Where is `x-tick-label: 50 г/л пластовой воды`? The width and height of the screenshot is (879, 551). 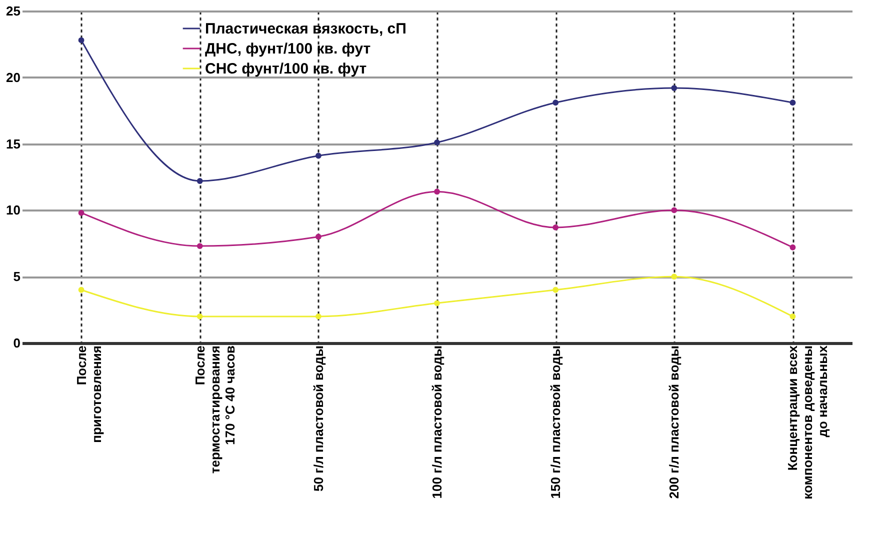 x-tick-label: 50 г/л пластовой воды is located at coordinates (318, 419).